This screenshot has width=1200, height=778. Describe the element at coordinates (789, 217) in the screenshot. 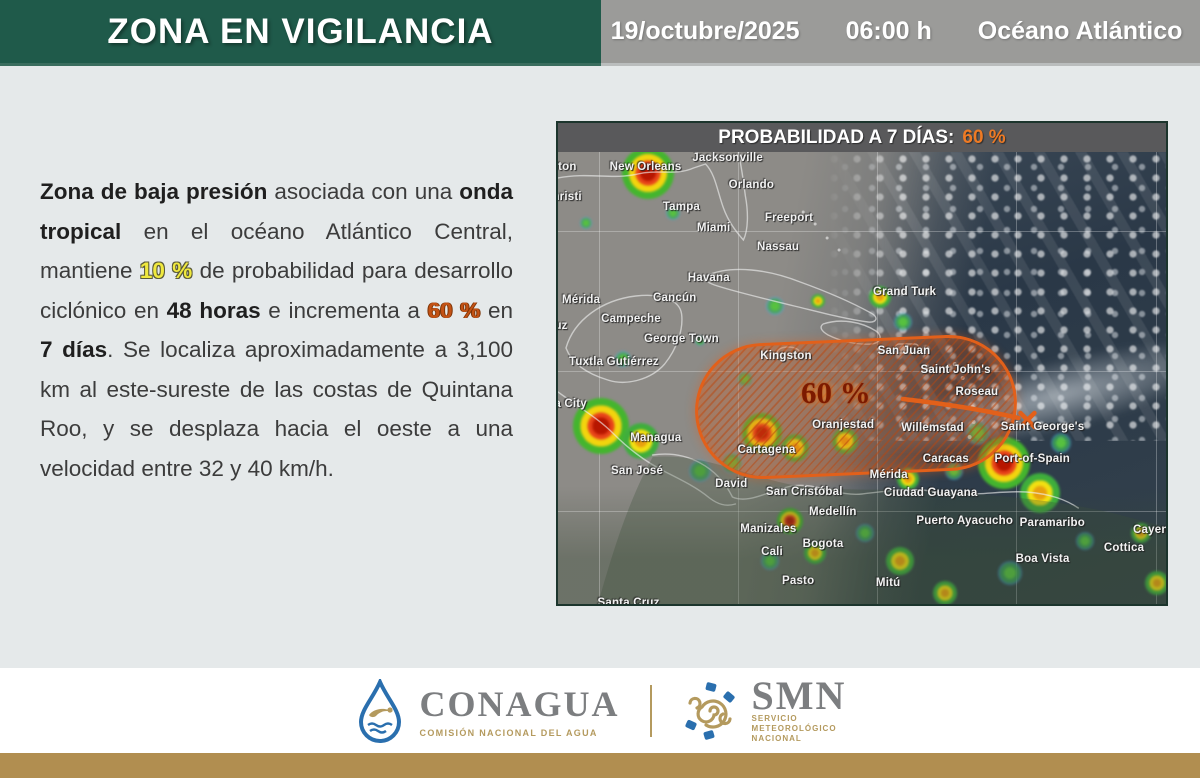

I see `city-label: Freeport` at that location.